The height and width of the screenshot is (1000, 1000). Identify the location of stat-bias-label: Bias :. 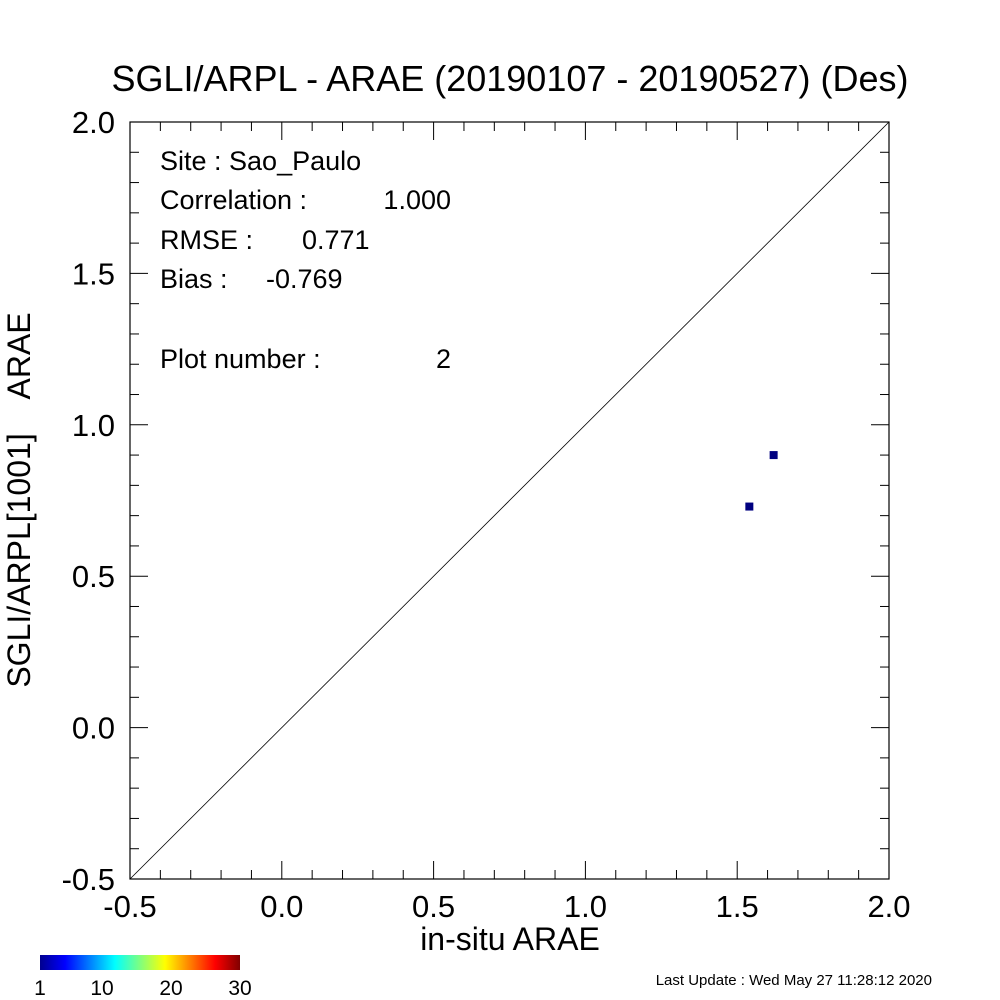
(194, 279).